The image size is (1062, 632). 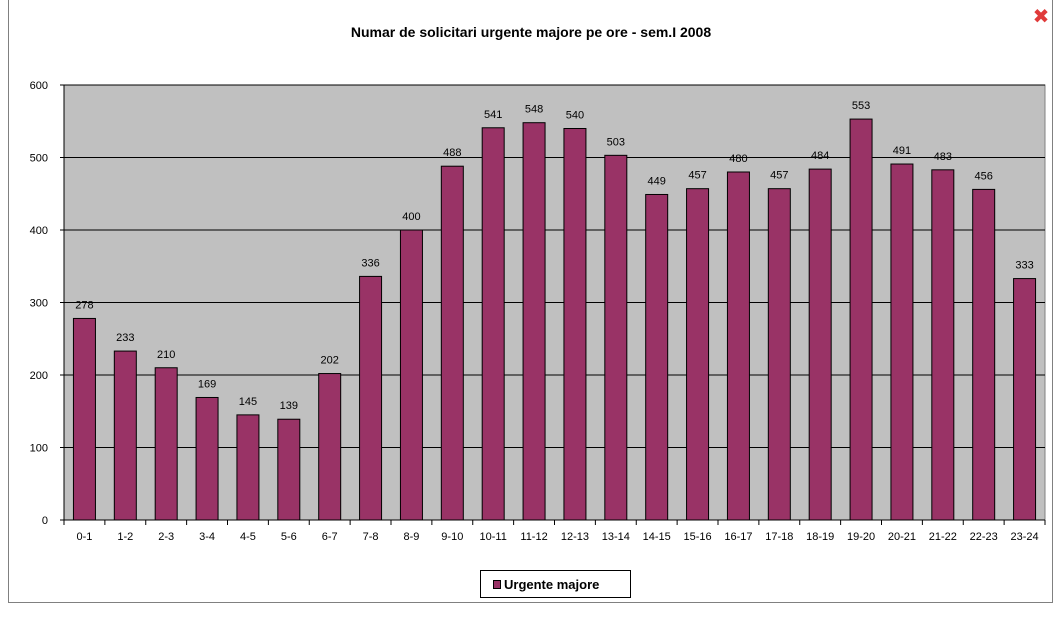 What do you see at coordinates (820, 156) in the screenshot?
I see `data-label: 484` at bounding box center [820, 156].